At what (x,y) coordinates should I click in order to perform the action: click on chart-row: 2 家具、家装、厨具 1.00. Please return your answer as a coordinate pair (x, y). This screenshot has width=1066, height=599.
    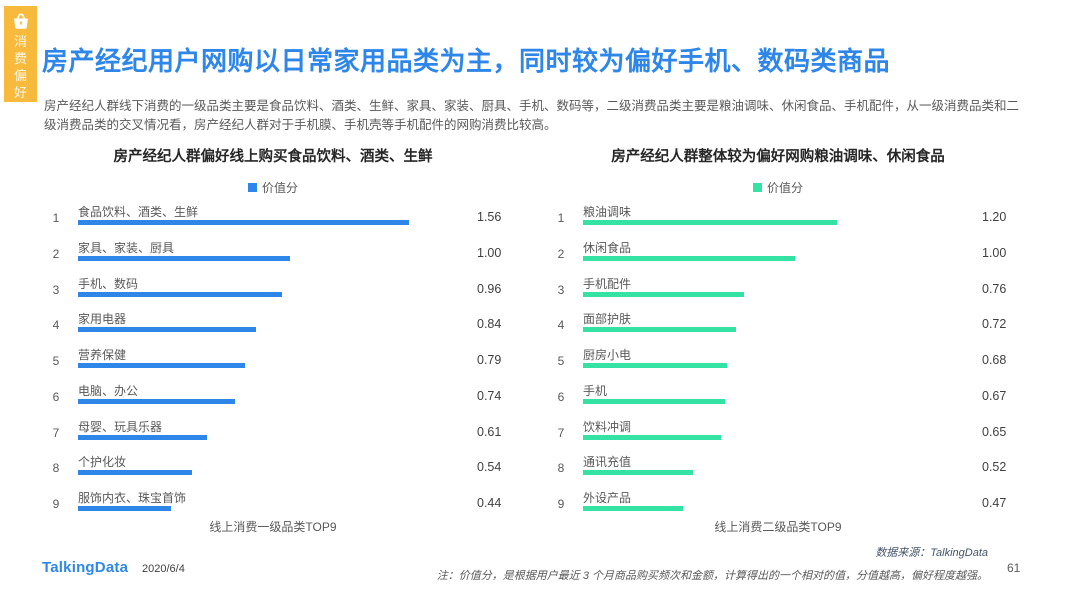
    Looking at the image, I should click on (273, 257).